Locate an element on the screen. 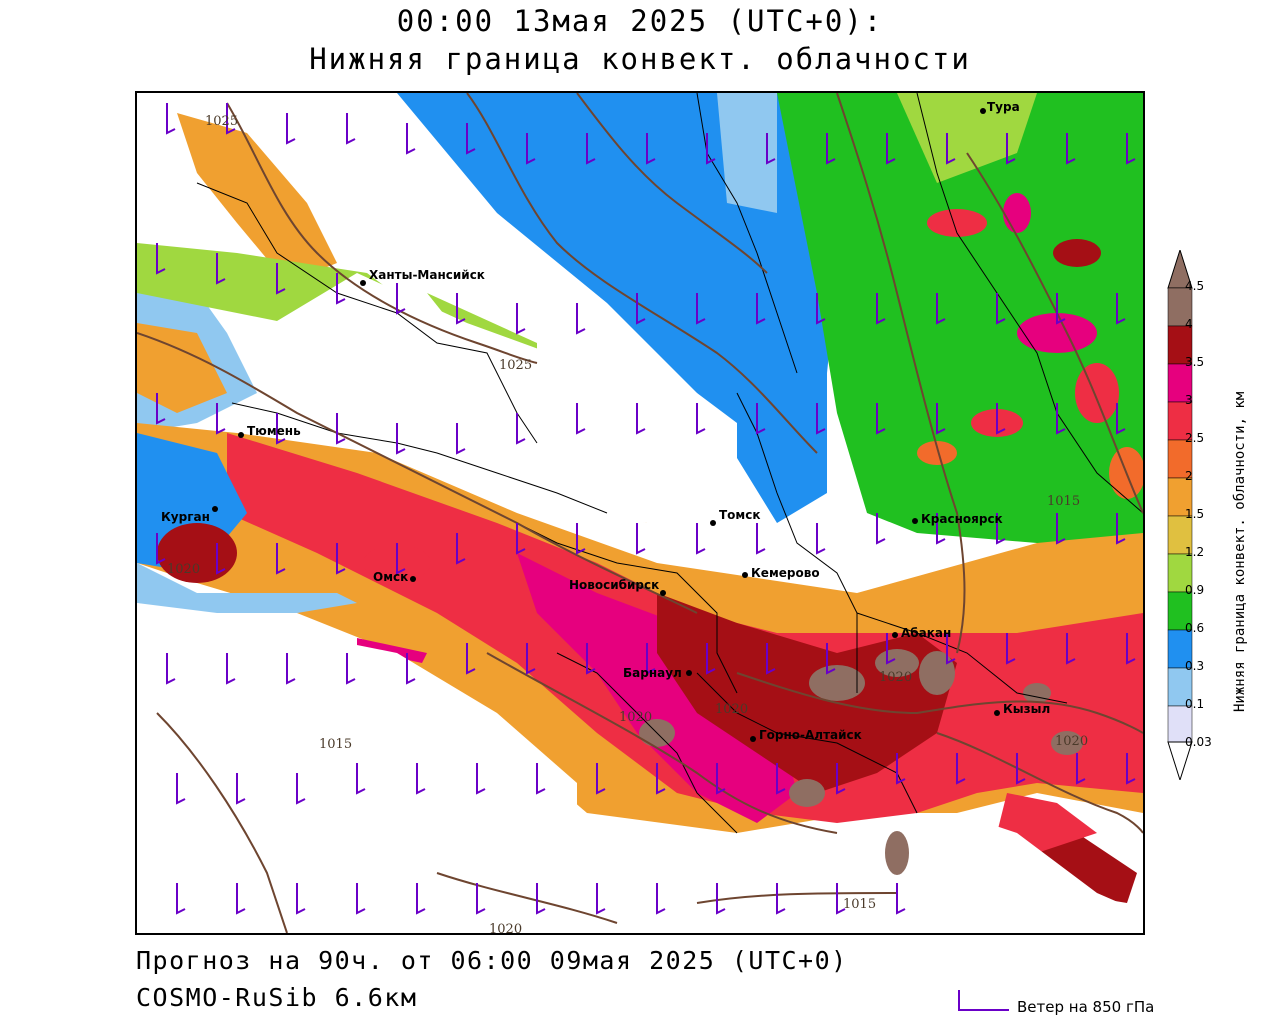  city-label: Ханты-Мансийск is located at coordinates (427, 275).